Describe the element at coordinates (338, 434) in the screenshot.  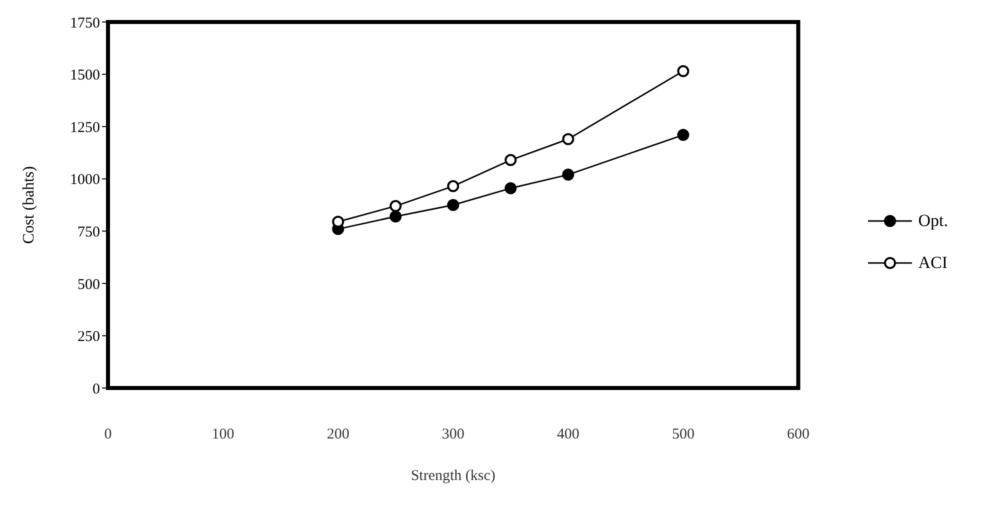
I see `x-tick-label: 200` at that location.